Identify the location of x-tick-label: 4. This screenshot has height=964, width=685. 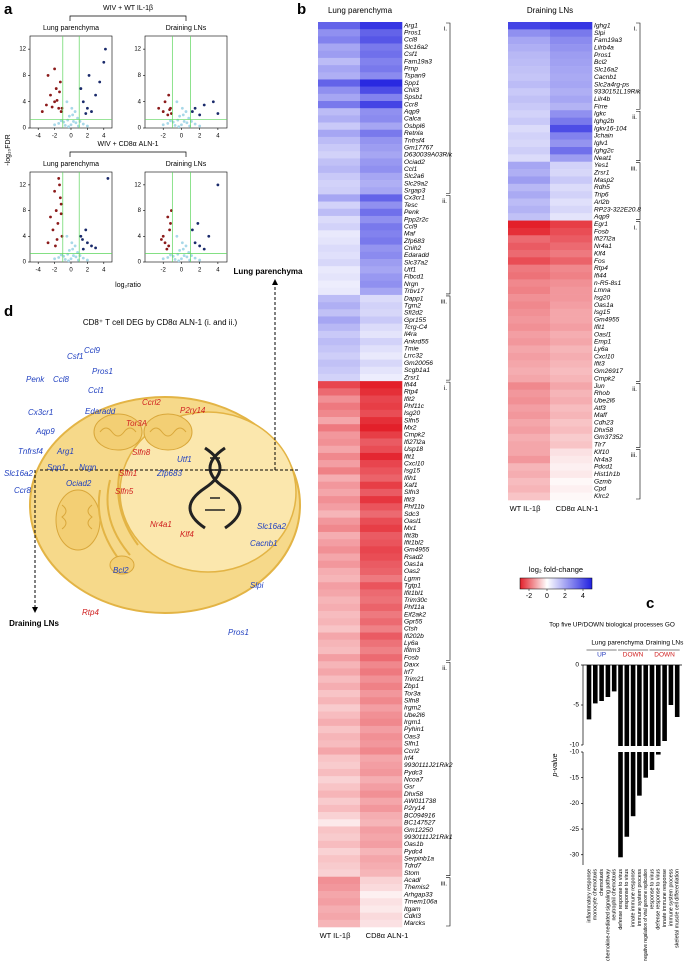
(104, 137).